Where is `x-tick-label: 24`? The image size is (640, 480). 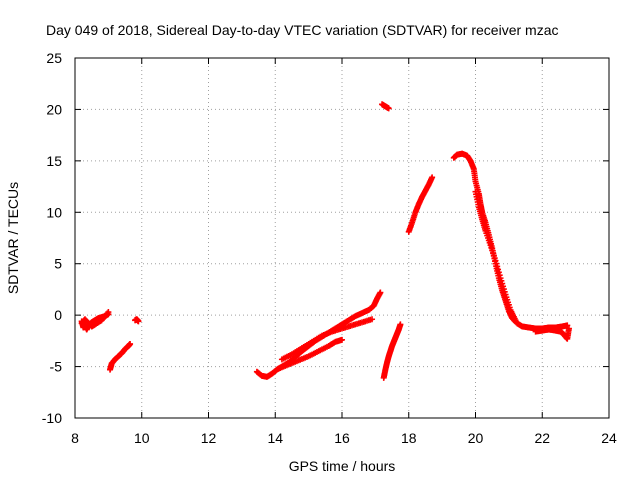
x-tick-label: 24 is located at coordinates (609, 438).